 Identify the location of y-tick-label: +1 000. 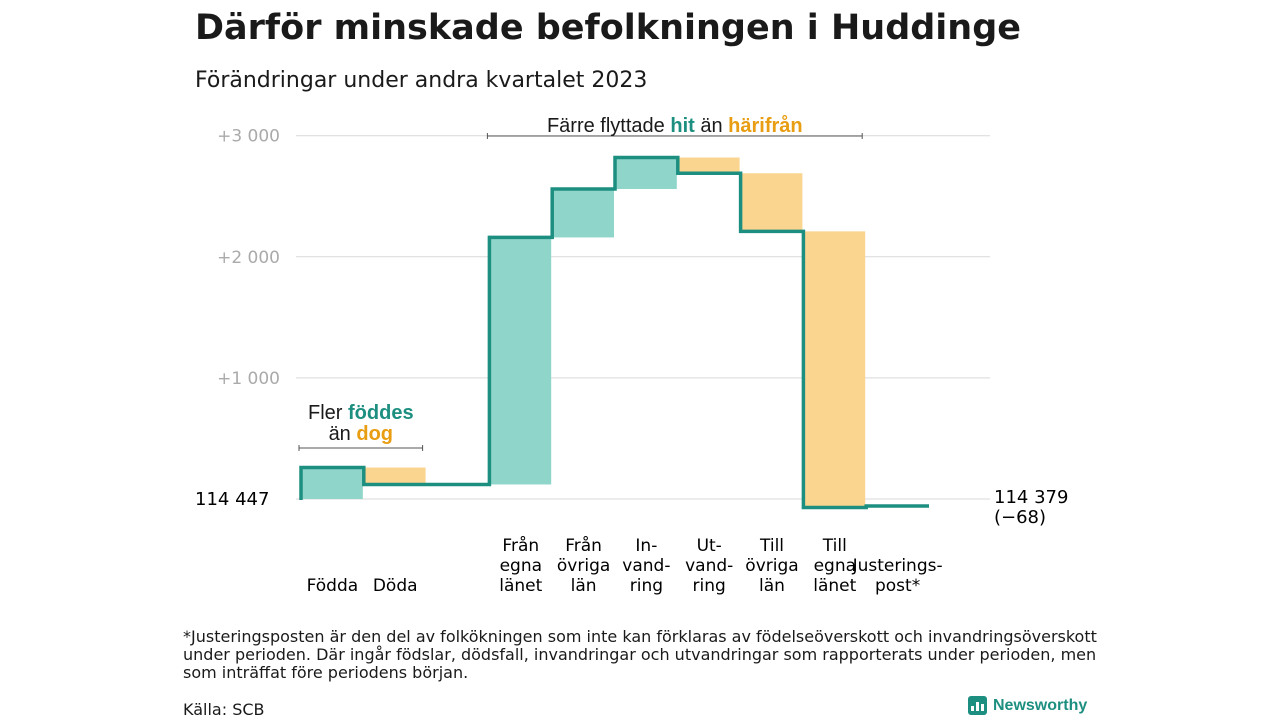
(248, 379).